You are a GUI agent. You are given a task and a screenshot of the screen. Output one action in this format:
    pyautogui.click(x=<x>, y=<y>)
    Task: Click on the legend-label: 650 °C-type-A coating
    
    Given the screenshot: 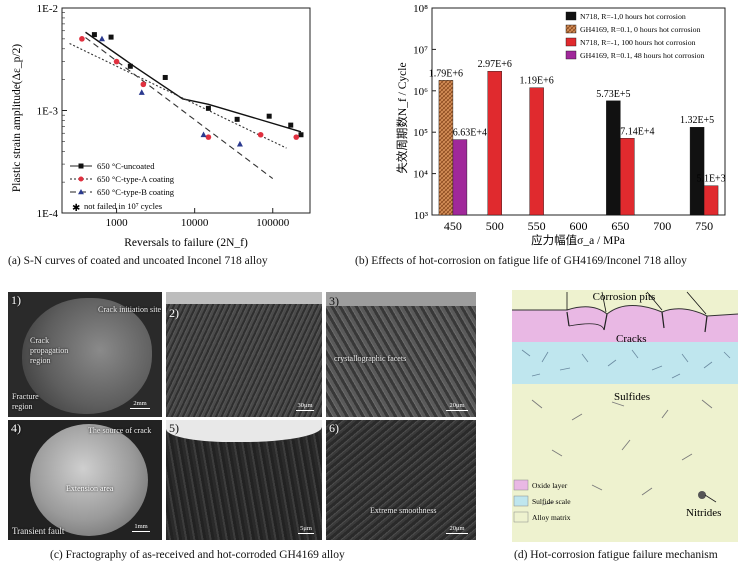 What is the action you would take?
    pyautogui.click(x=136, y=179)
    